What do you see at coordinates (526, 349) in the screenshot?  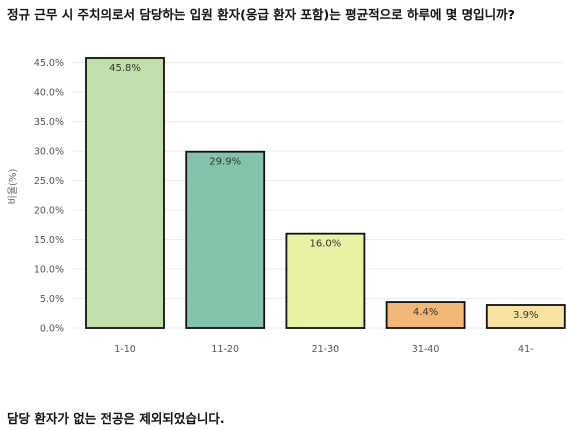 I see `x-tick-label: 41-` at bounding box center [526, 349].